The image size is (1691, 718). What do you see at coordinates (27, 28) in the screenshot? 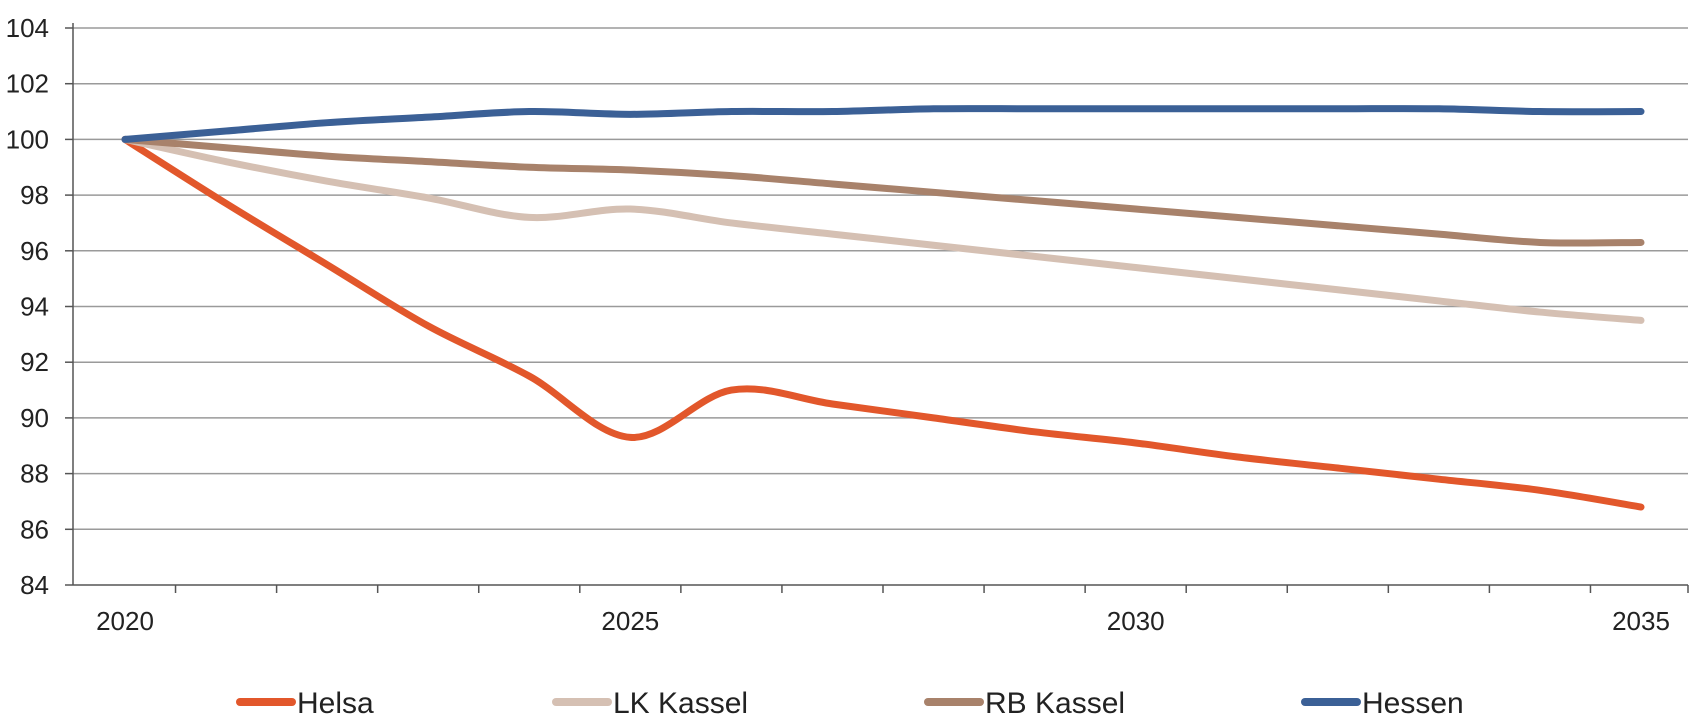
I see `y-tick-label: 104` at bounding box center [27, 28].